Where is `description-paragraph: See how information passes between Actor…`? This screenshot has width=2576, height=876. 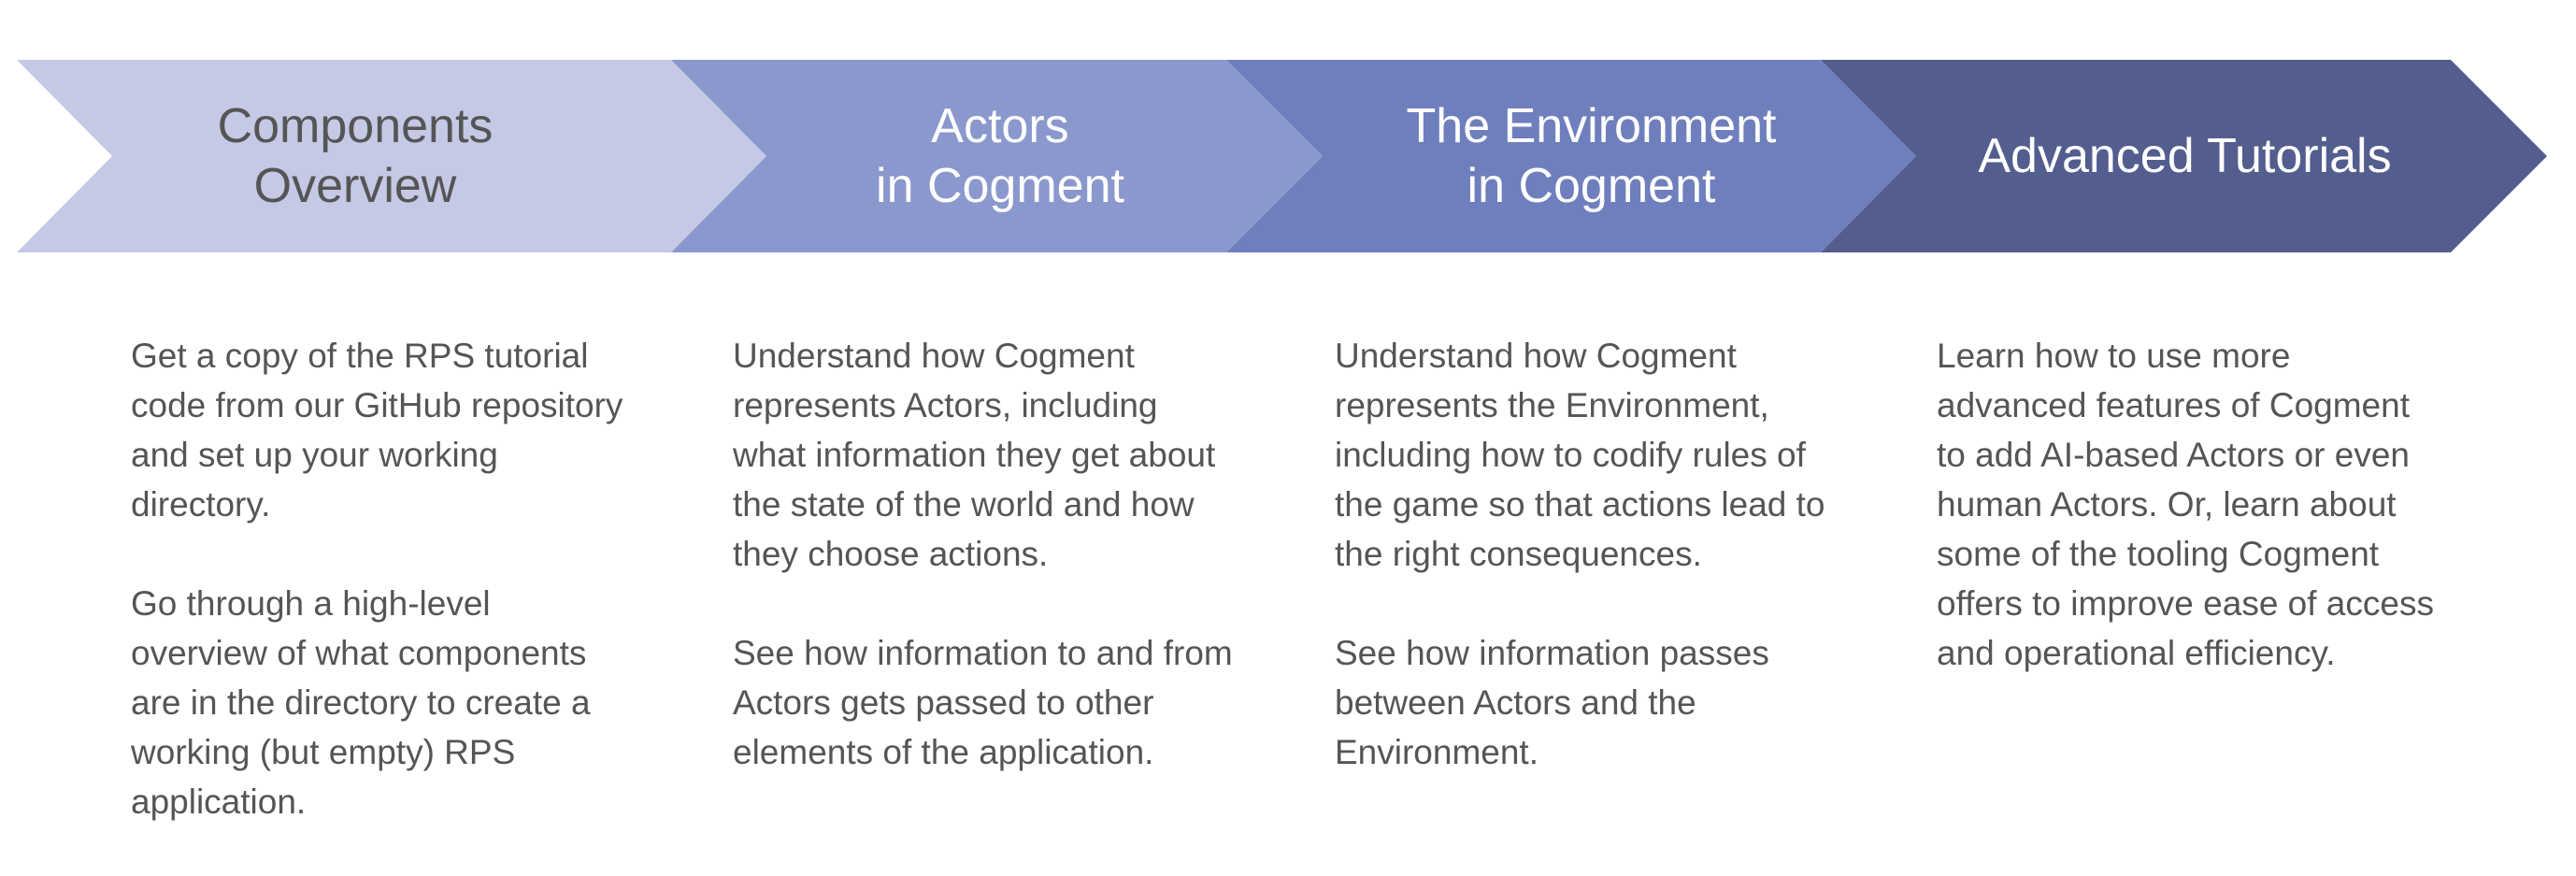
description-paragraph: See how information passes between Actor… is located at coordinates (1552, 702).